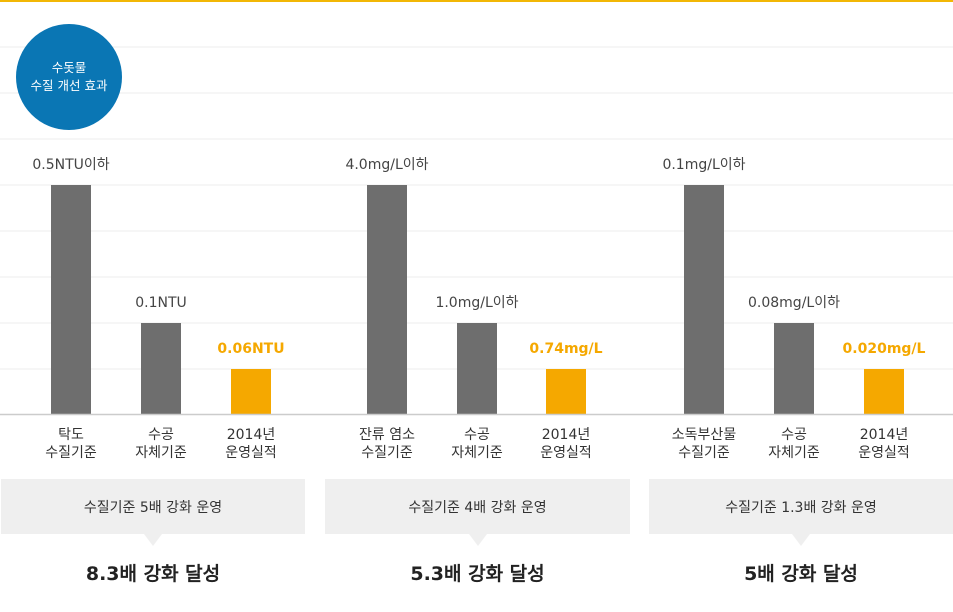  I want to click on category-label: 탁도, so click(71, 435).